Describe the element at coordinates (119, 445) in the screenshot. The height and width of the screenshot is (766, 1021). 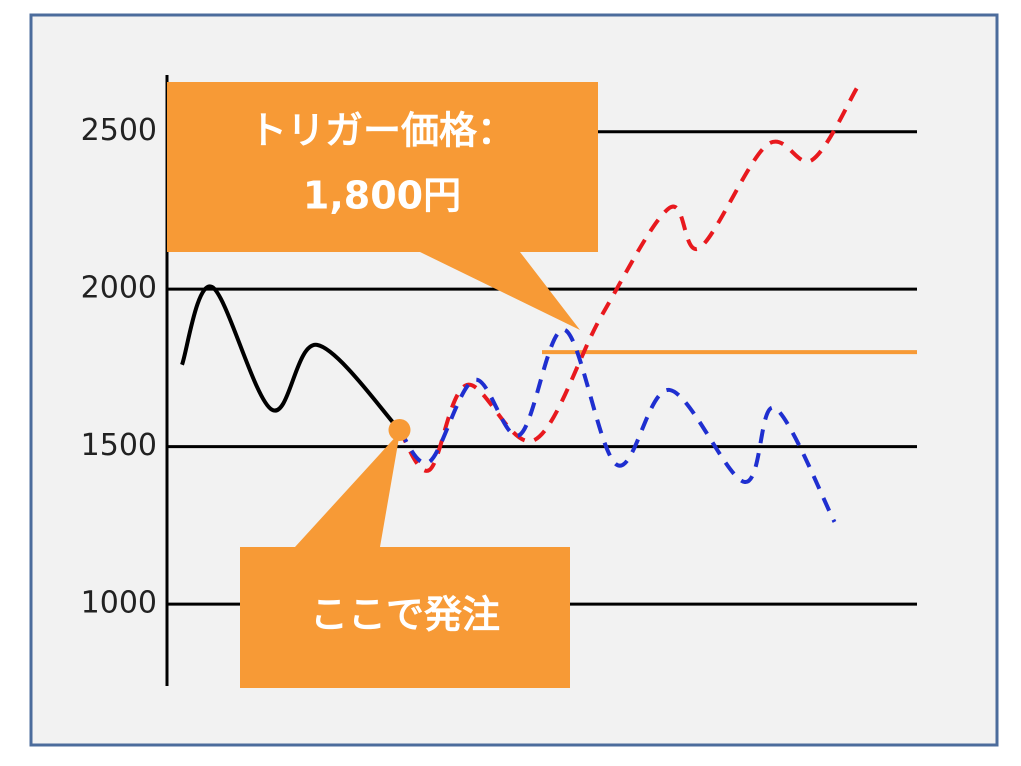
I see `y-tick-label: 1500` at that location.